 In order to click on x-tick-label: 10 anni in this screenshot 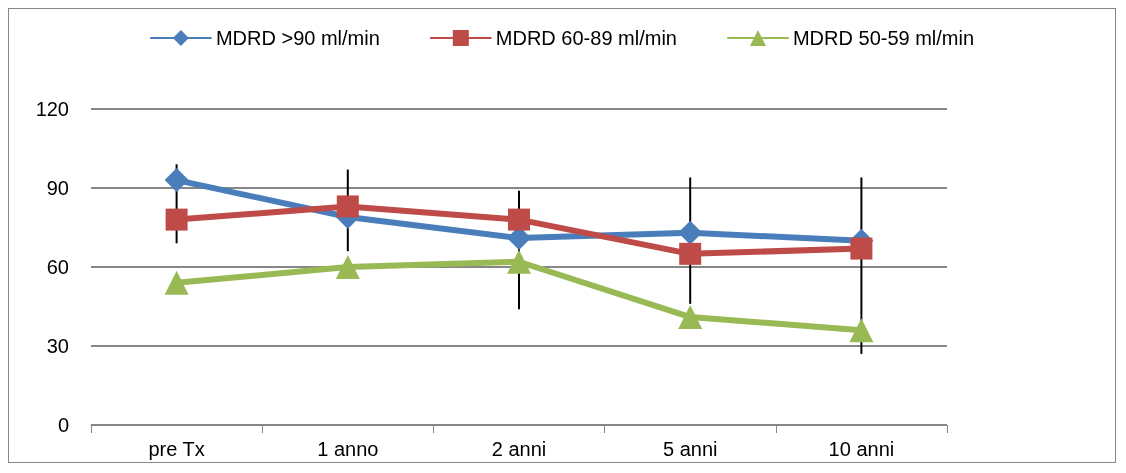, I will do `click(861, 449)`.